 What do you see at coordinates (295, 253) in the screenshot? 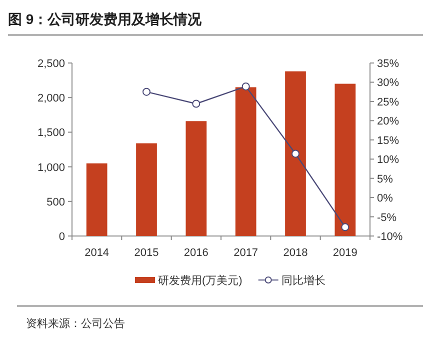
I see `x-tick-label: 2018` at bounding box center [295, 253].